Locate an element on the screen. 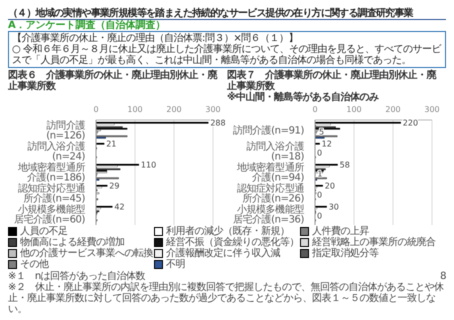  legend-label: 経営不振（資金繰りの悪化等） is located at coordinates (232, 242).